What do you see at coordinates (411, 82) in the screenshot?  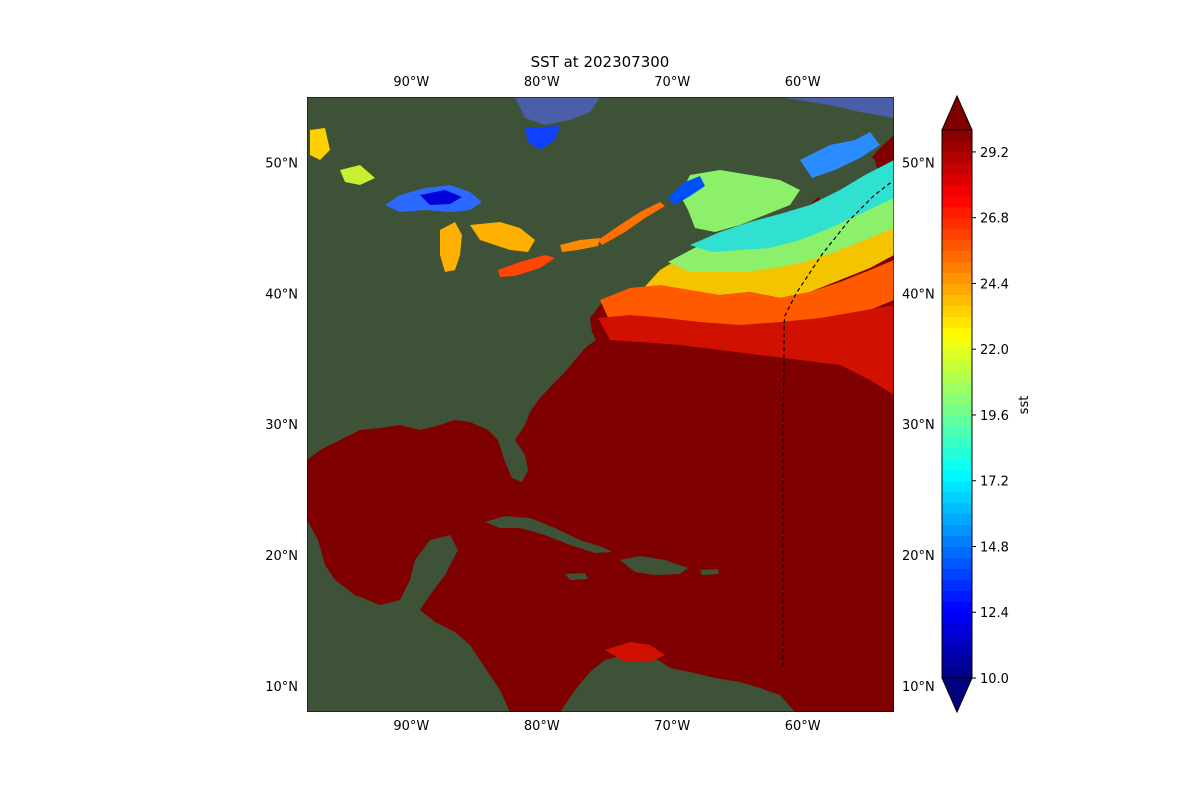 I see `lon-tick-label-top: 90°W` at bounding box center [411, 82].